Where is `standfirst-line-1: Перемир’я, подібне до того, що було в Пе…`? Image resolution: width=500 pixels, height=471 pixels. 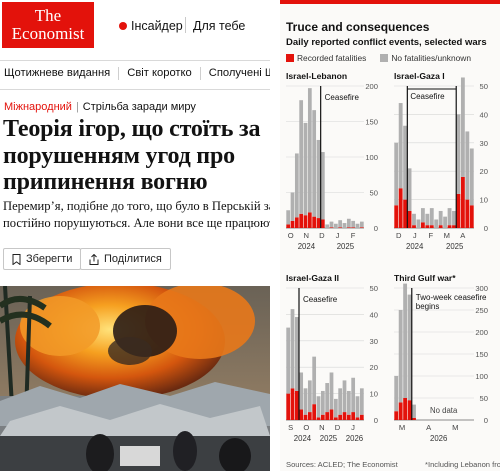
standfirst-line-1: Перемир’я, подібне до того, що було в Пе… is located at coordinates (136, 206).